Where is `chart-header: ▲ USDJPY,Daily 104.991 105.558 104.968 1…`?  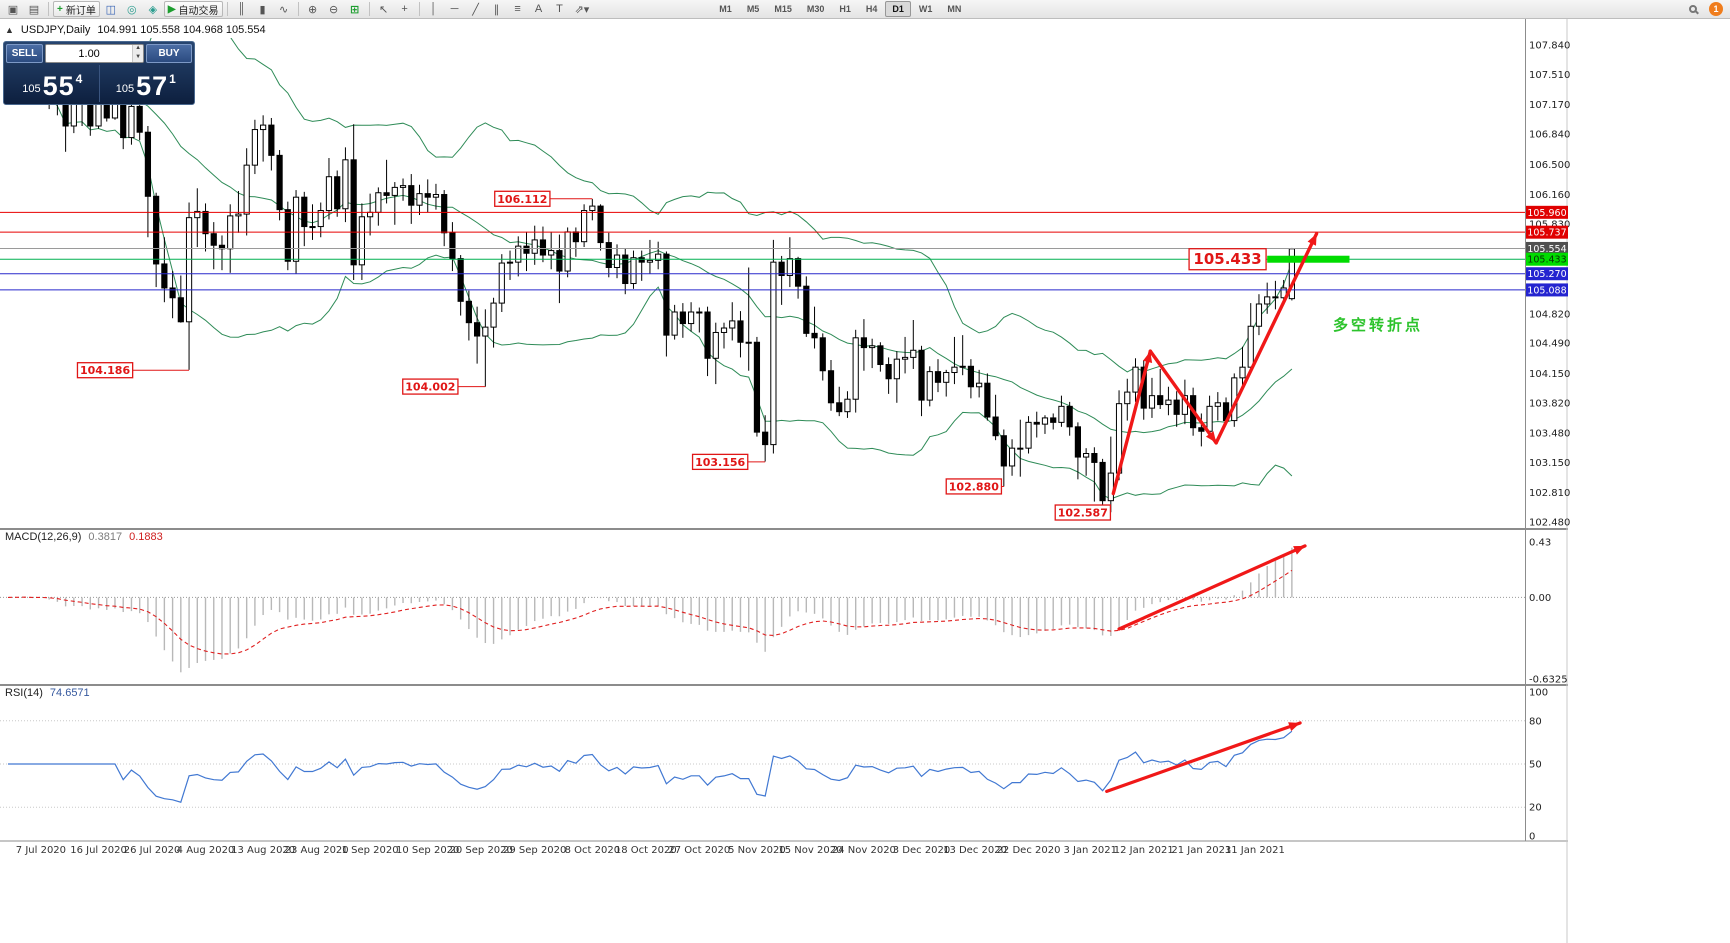
chart-header: ▲ USDJPY,Daily 104.991 105.558 104.968 1… is located at coordinates (135, 30).